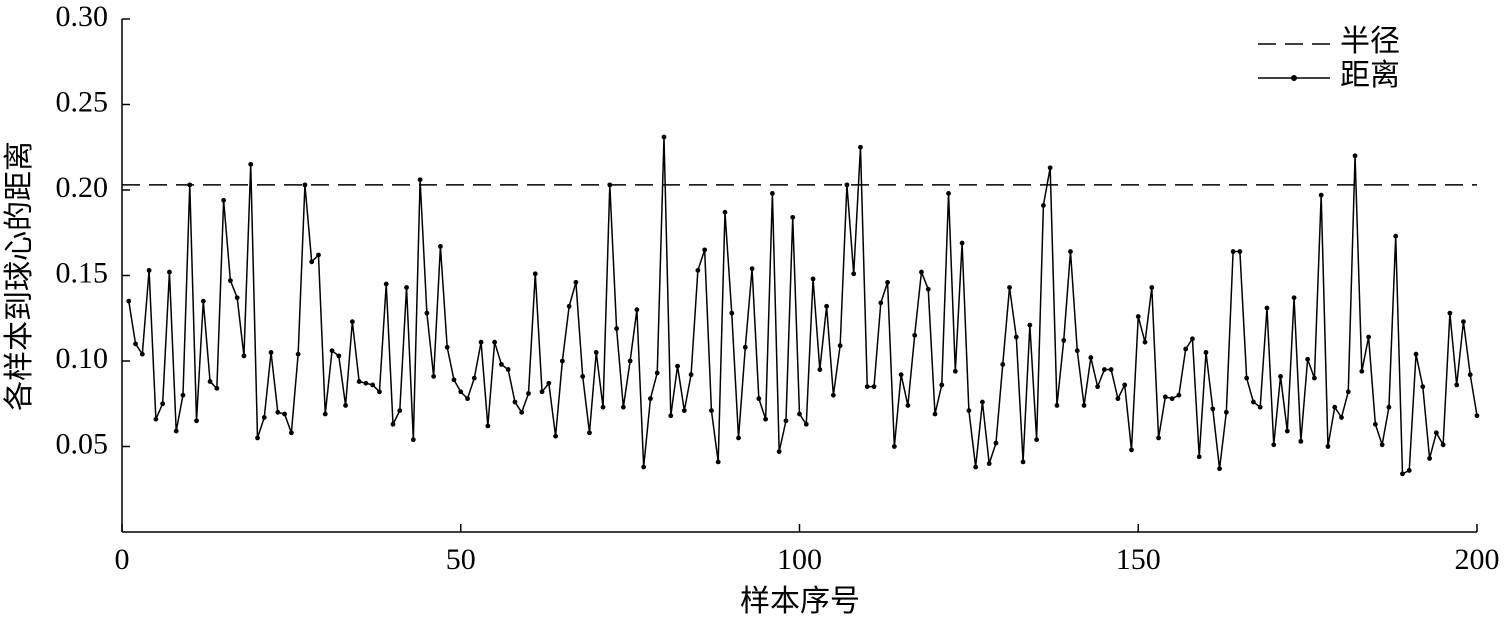 The width and height of the screenshot is (1504, 628). What do you see at coordinates (1370, 75) in the screenshot?
I see `legend-label: 距离` at bounding box center [1370, 75].